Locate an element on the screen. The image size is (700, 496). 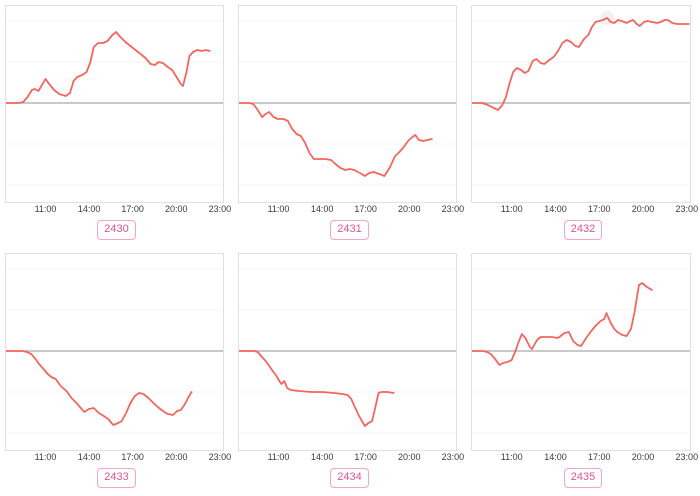
chart-id-badge: 2433 is located at coordinates (116, 478).